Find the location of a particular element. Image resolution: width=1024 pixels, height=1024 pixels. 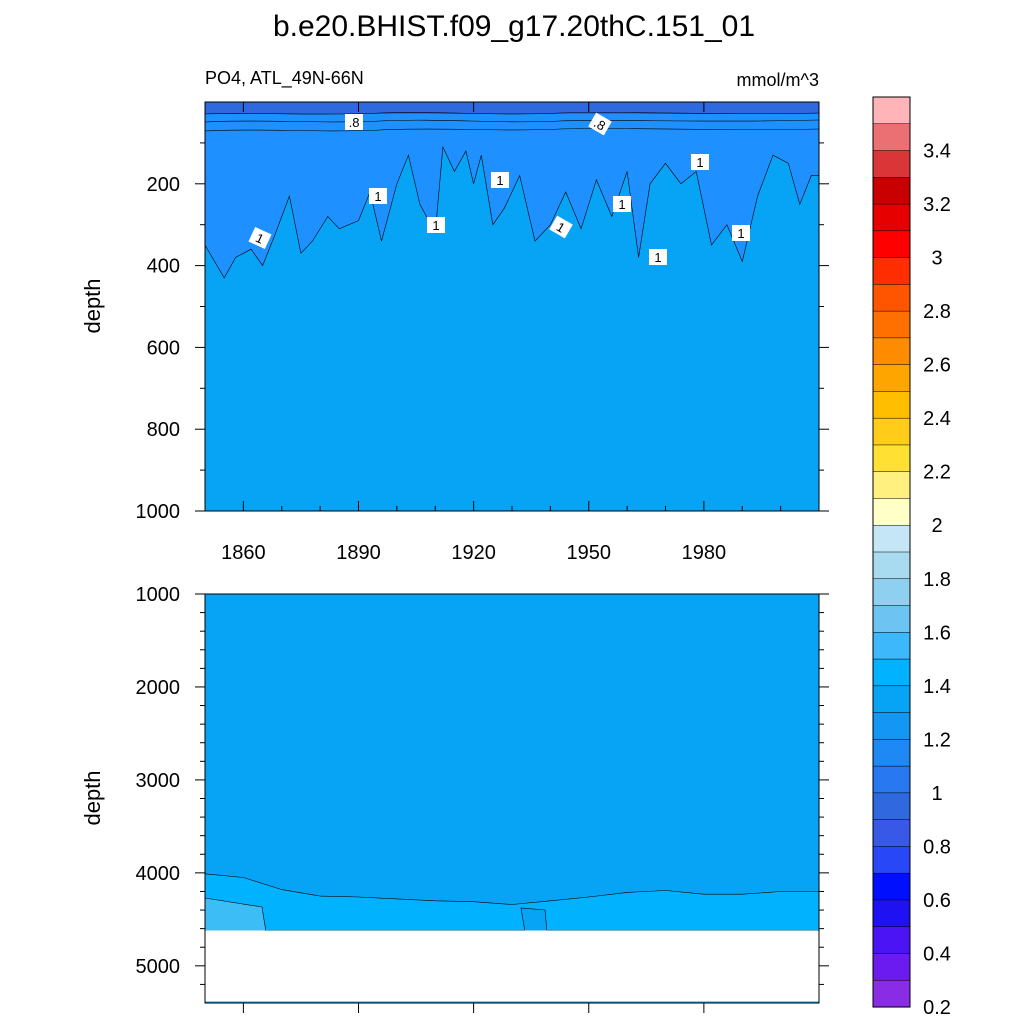

colorbar-frame is located at coordinates (891, 552).